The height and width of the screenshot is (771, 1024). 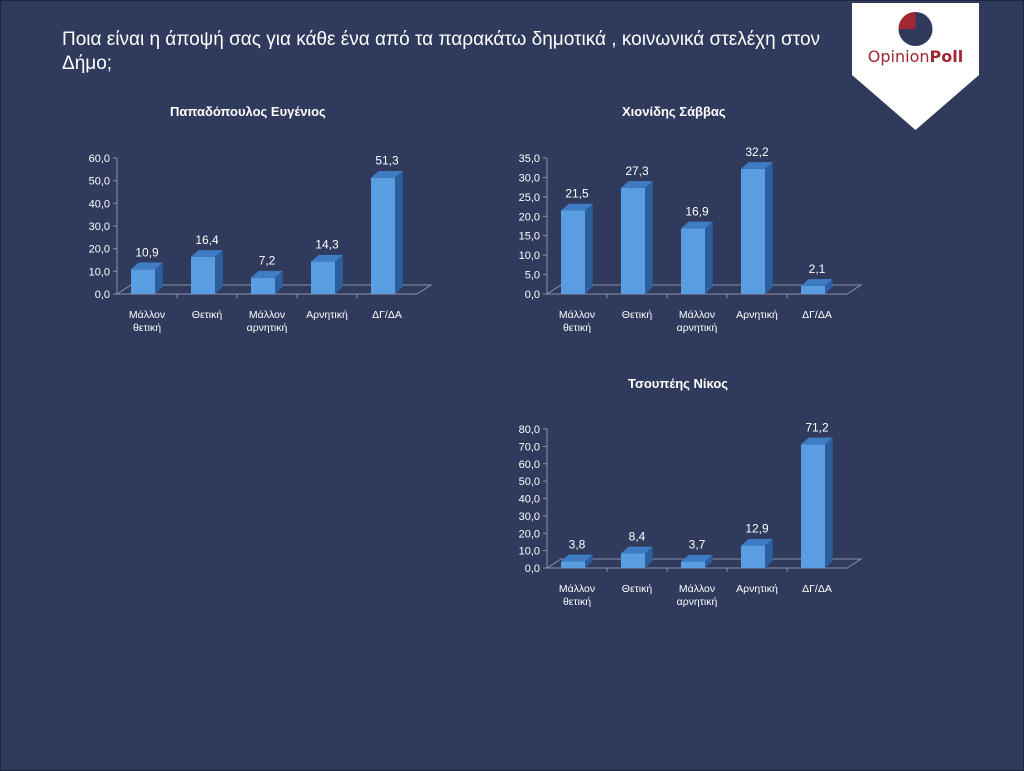 What do you see at coordinates (99, 159) in the screenshot?
I see `y-tick-label: 60,0` at bounding box center [99, 159].